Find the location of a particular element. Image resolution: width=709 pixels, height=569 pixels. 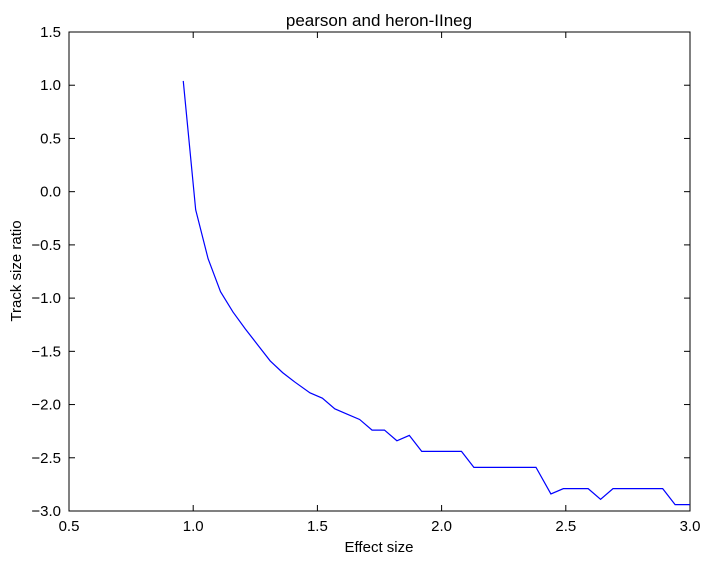

y-axis-label: Track size ratio is located at coordinates (16, 270).